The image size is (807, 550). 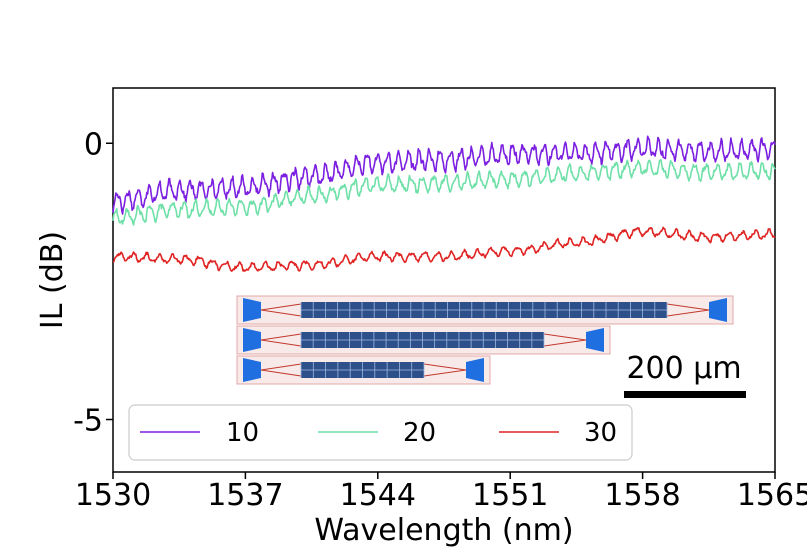 What do you see at coordinates (52, 280) in the screenshot?
I see `y-axis-label: IL (dB)` at bounding box center [52, 280].